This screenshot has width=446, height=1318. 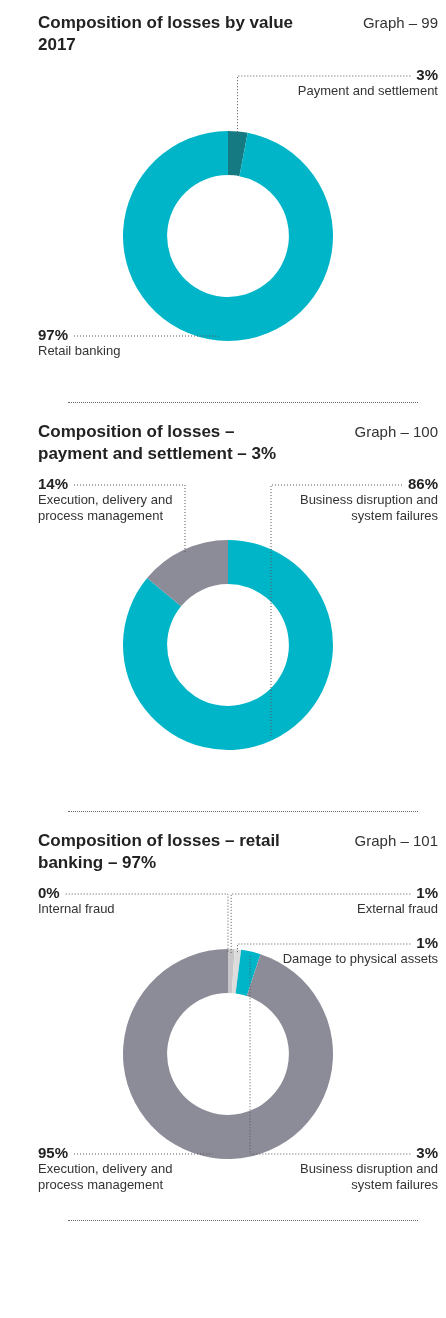 What do you see at coordinates (359, 959) in the screenshot?
I see `slice-label: Damage to physical assets` at bounding box center [359, 959].